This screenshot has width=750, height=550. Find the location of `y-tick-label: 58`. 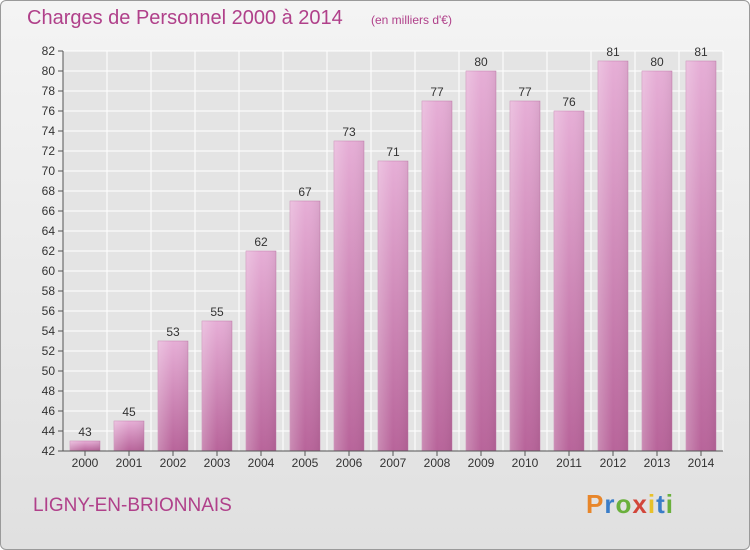

y-tick-label: 58 is located at coordinates (49, 291).